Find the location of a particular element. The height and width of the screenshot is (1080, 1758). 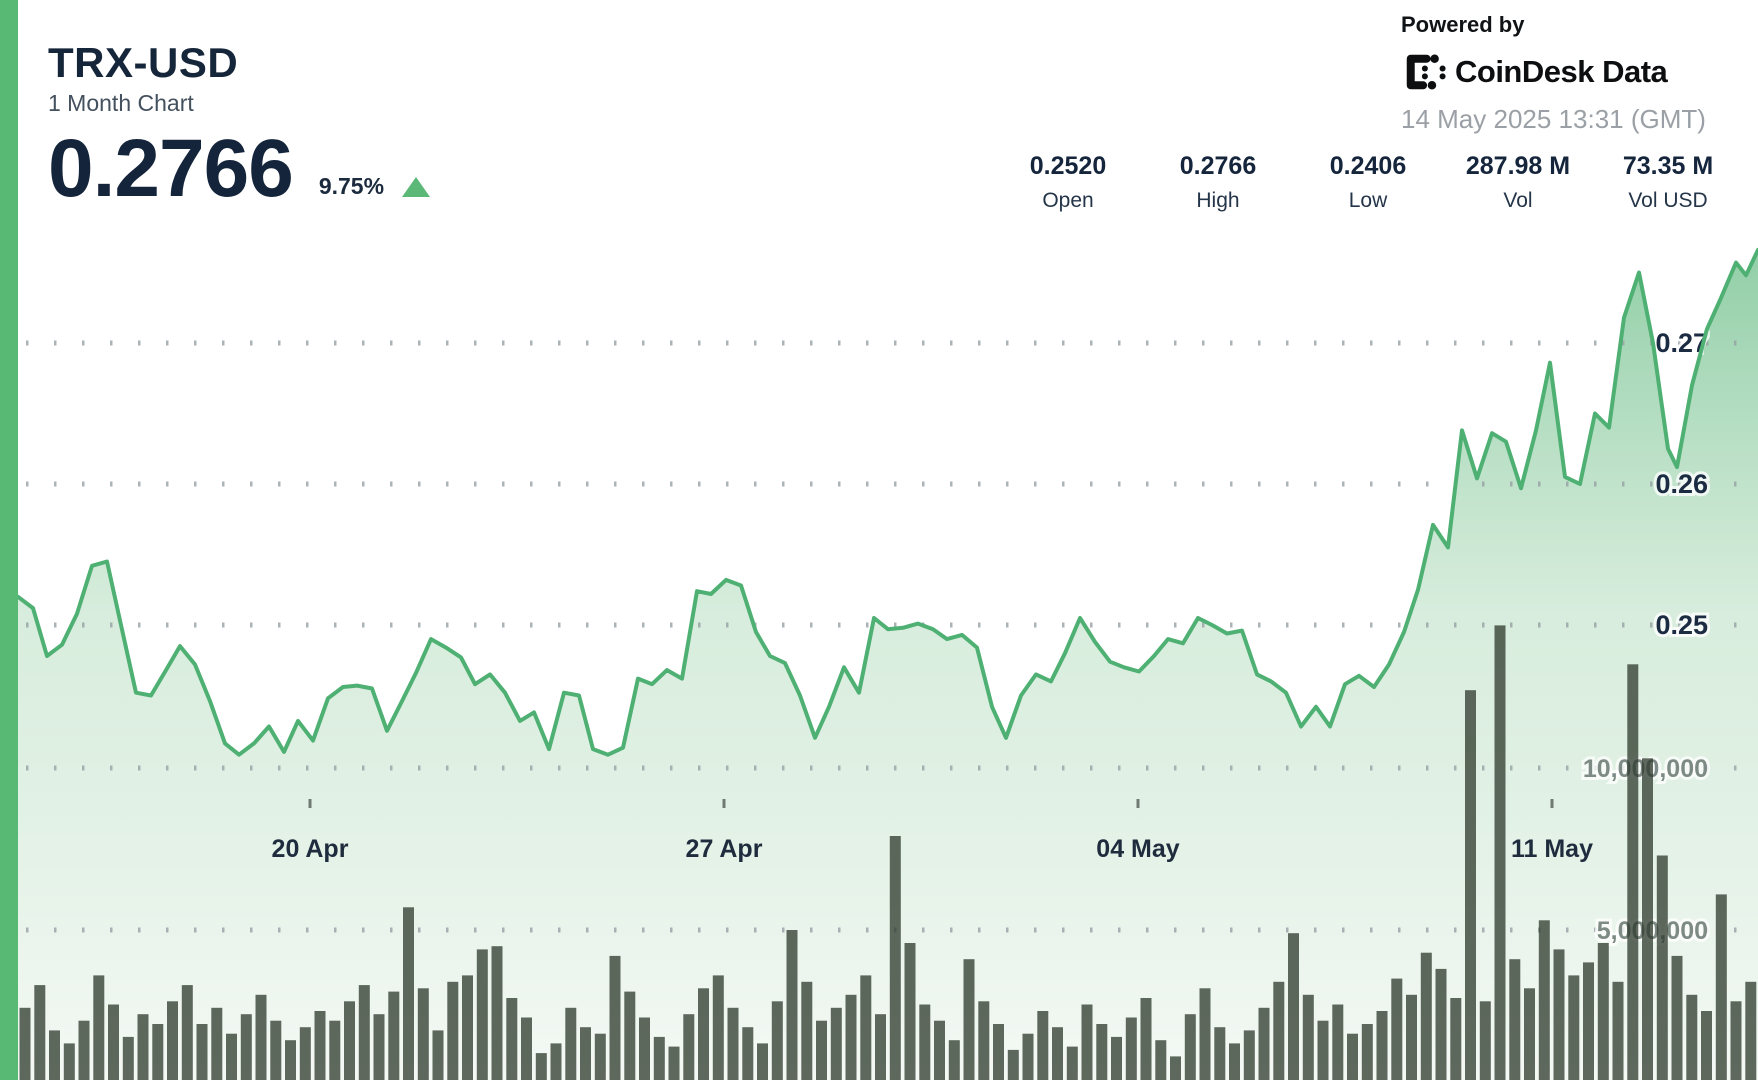

change-percent: 9.75% is located at coordinates (351, 186).